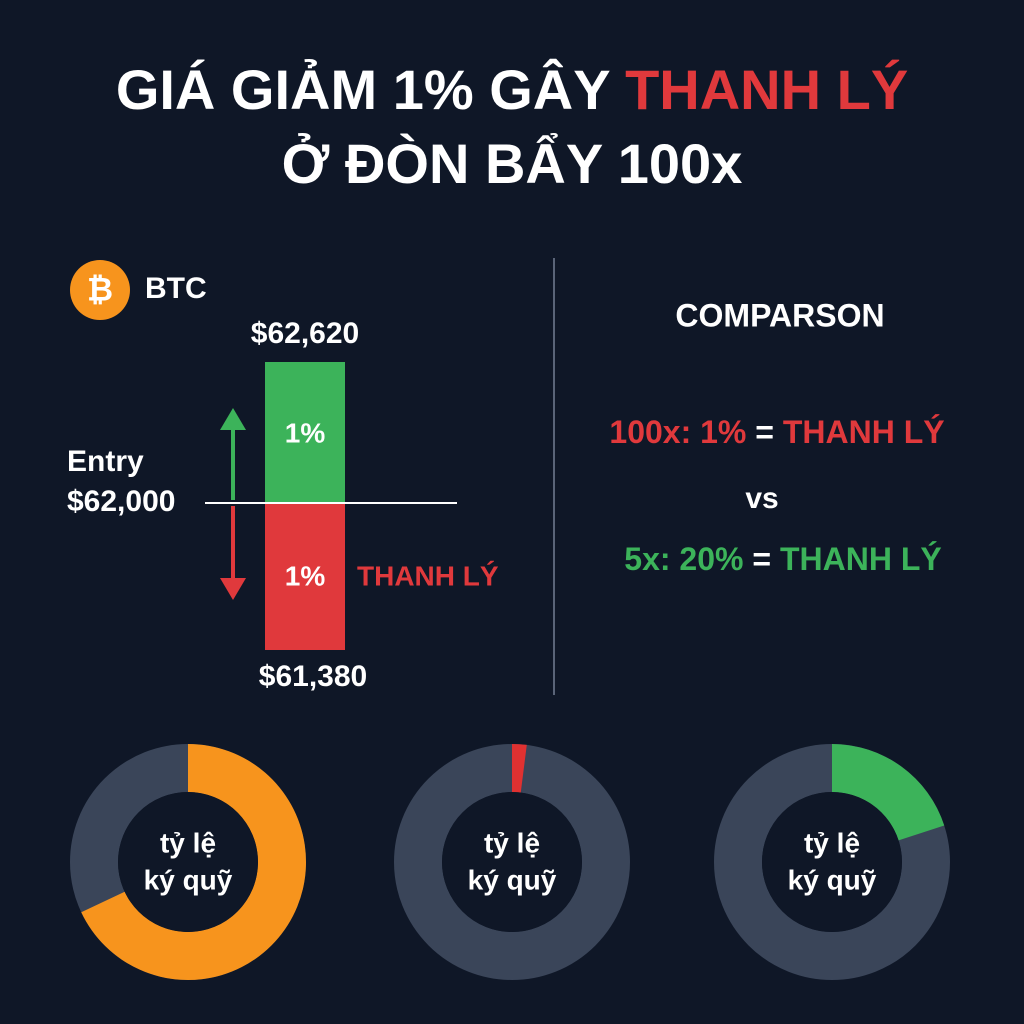 This screenshot has width=1024, height=1024. I want to click on title-part: GIÁ GIẢM 1% GÂY, so click(363, 89).